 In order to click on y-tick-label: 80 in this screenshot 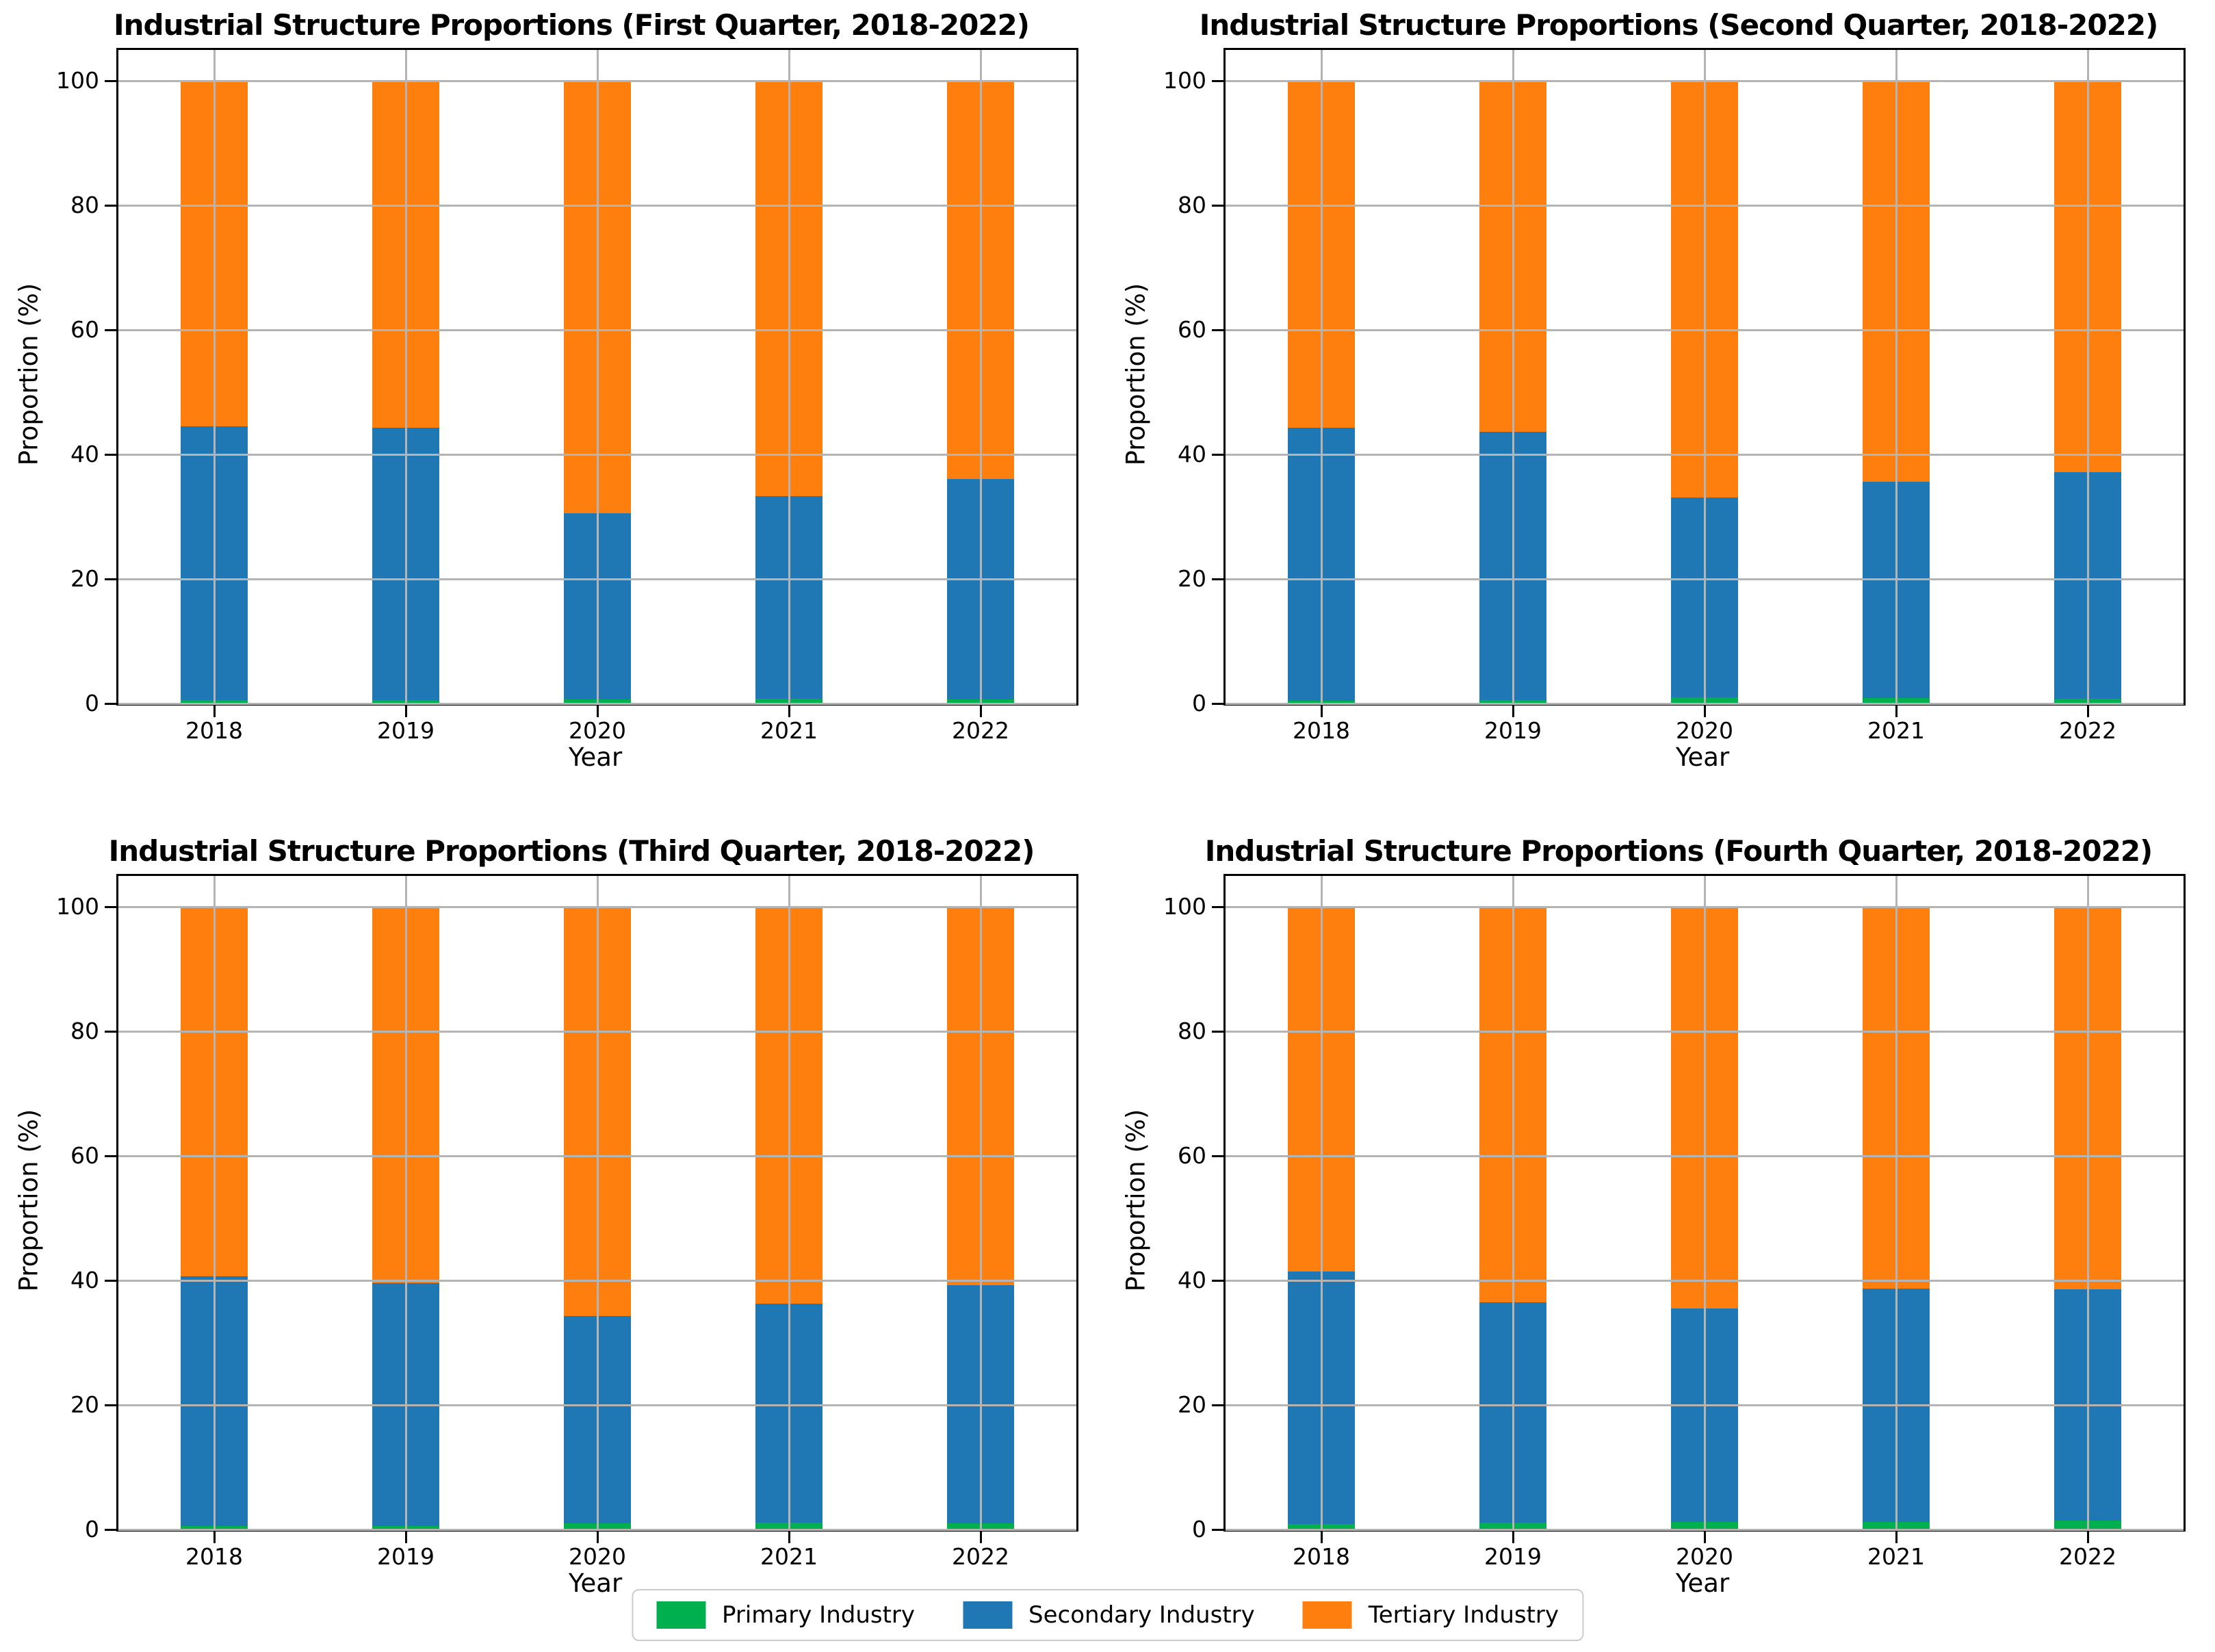, I will do `click(84, 206)`.